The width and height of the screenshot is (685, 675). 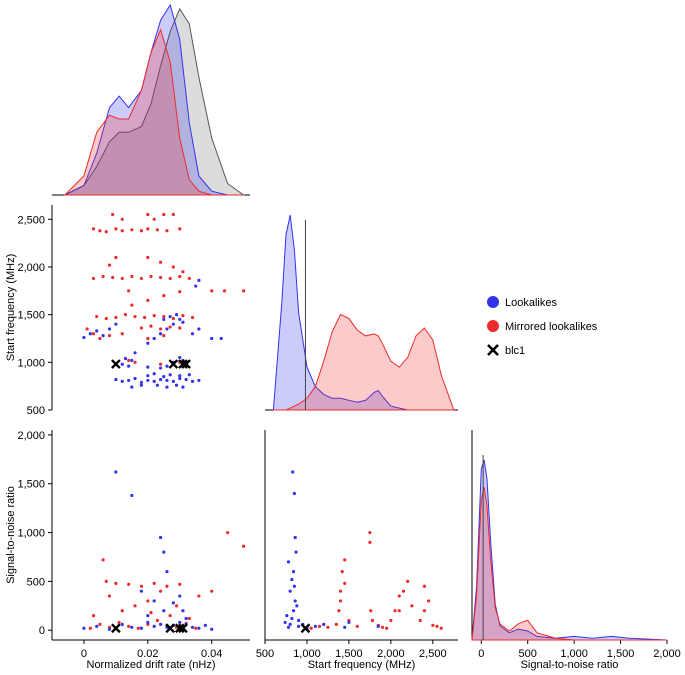 What do you see at coordinates (621, 654) in the screenshot?
I see `snr-kde-x-tick-label: 1,500` at bounding box center [621, 654].